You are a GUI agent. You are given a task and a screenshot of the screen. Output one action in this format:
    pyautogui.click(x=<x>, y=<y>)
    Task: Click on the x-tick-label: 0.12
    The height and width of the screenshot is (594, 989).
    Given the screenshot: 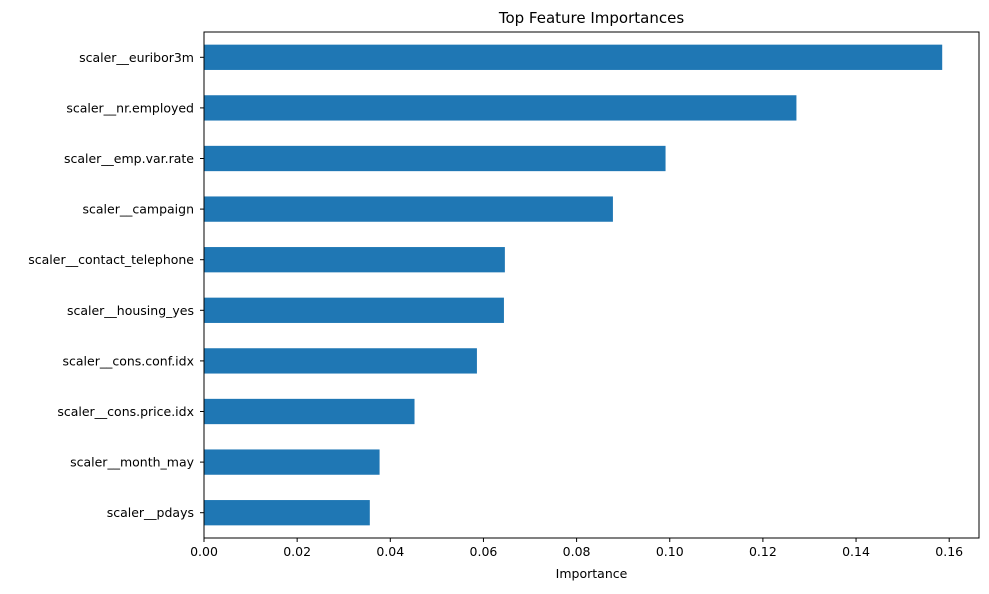 What is the action you would take?
    pyautogui.click(x=763, y=551)
    